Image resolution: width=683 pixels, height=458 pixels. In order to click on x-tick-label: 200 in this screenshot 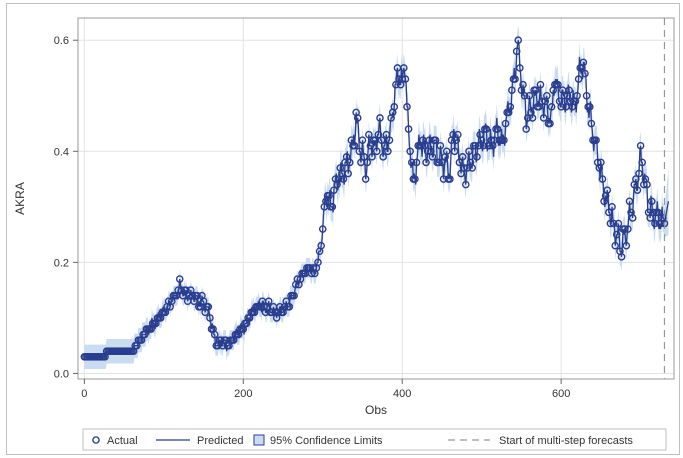, I will do `click(243, 394)`.